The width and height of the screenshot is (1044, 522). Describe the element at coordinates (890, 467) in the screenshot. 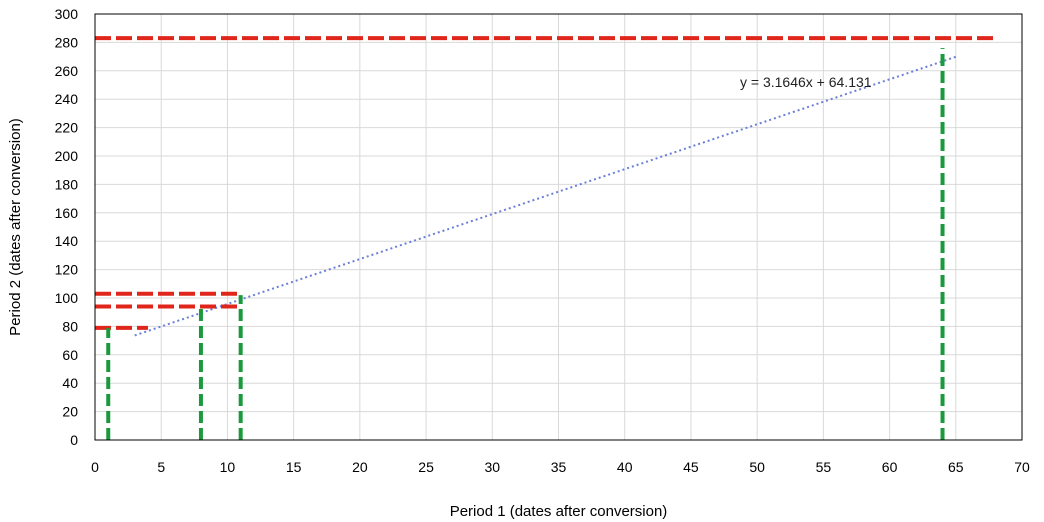

I see `x-tick-label: 60` at that location.